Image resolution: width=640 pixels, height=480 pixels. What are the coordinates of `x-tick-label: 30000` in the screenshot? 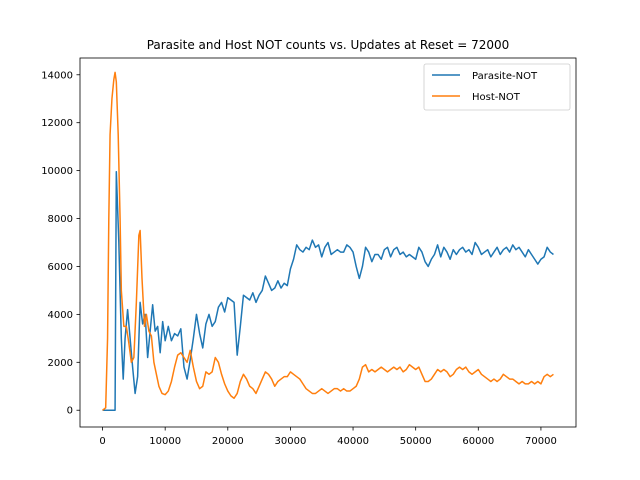 It's located at (291, 441).